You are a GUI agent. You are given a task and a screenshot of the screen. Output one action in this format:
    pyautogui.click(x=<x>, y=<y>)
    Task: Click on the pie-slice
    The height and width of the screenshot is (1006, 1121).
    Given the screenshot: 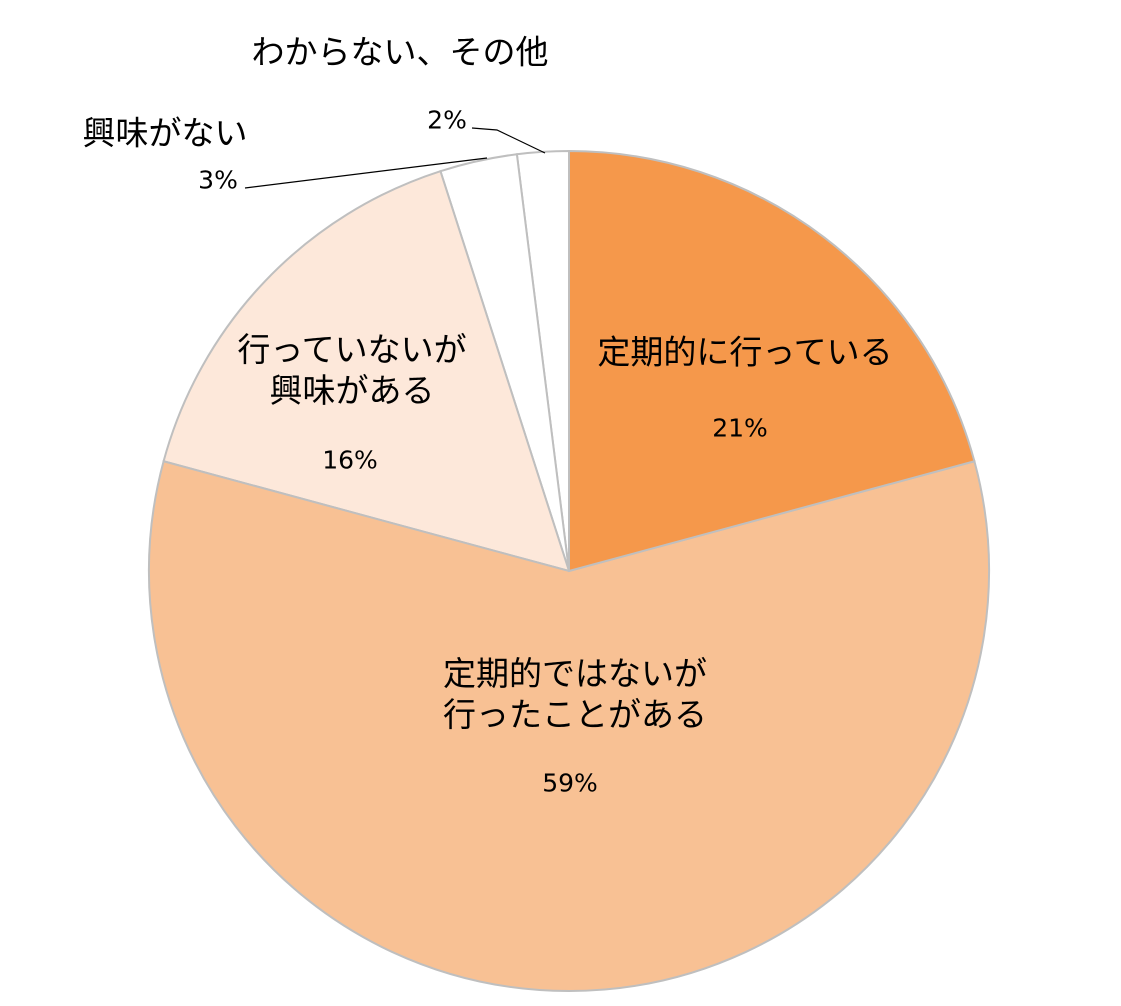 What is the action you would take?
    pyautogui.click(x=366, y=371)
    